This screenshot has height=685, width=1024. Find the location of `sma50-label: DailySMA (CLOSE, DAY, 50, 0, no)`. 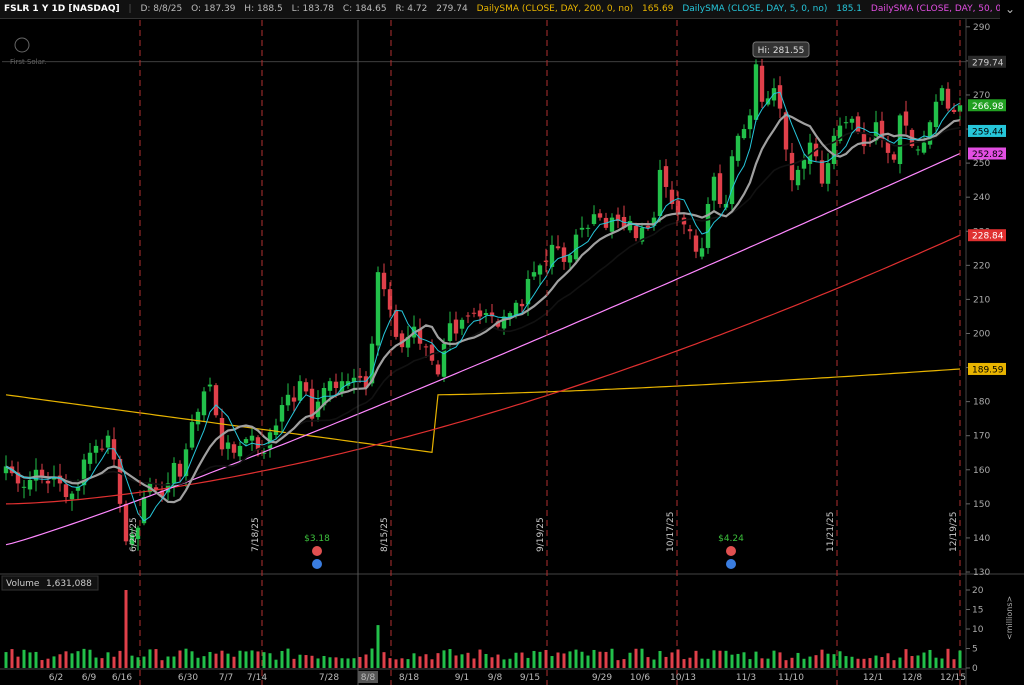

sma50-label: DailySMA (CLOSE, DAY, 50, 0, no) is located at coordinates (935, 9).